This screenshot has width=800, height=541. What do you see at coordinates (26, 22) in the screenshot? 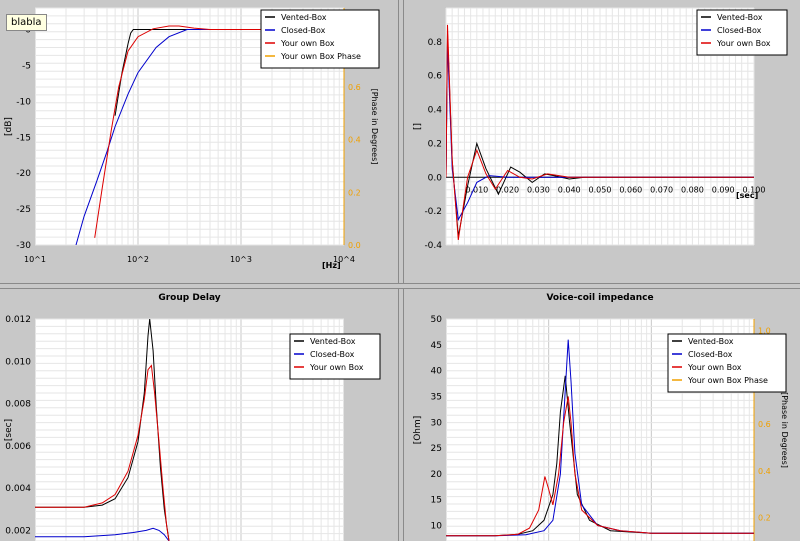
I see `tooltip: blabla` at bounding box center [26, 22].